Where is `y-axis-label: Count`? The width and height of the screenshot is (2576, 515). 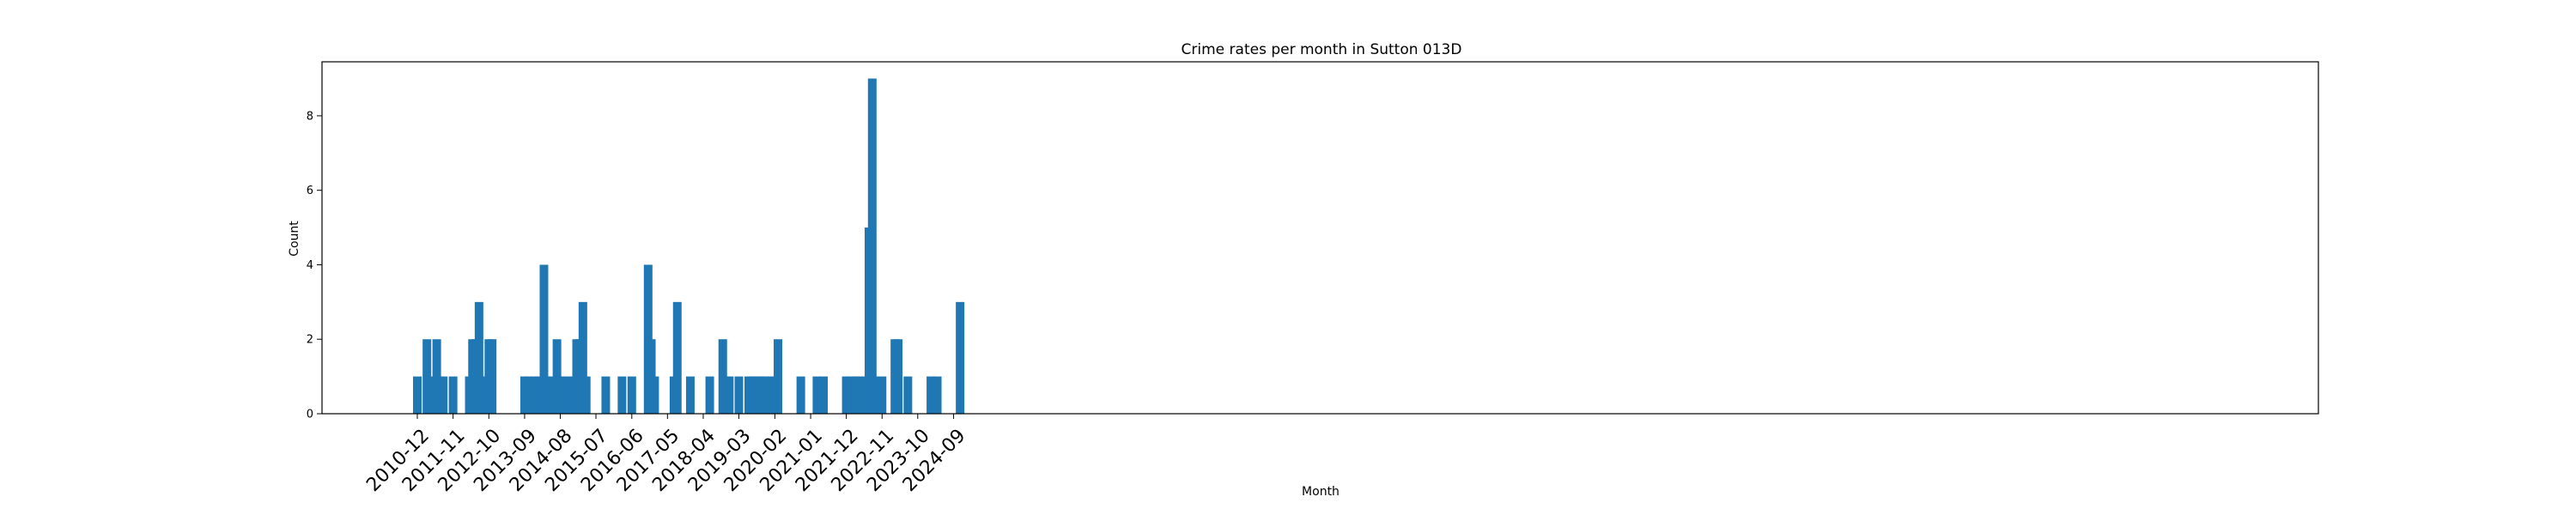 y-axis-label: Count is located at coordinates (294, 239).